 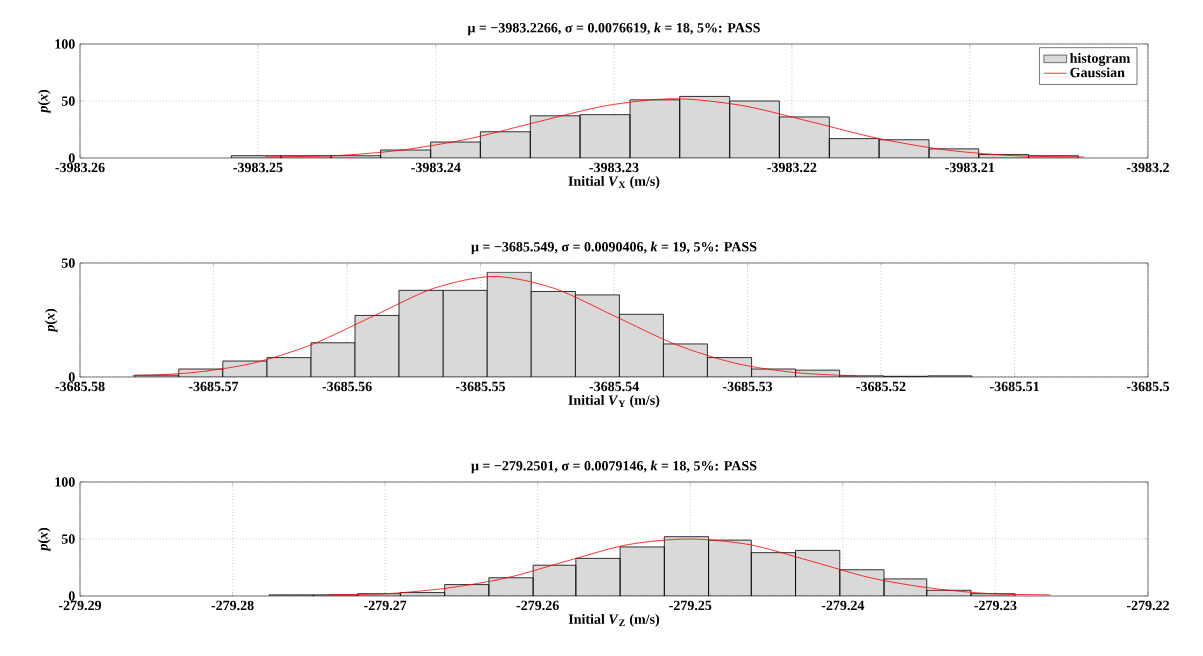 What do you see at coordinates (347, 386) in the screenshot?
I see `x-tick-label: -3685.56` at bounding box center [347, 386].